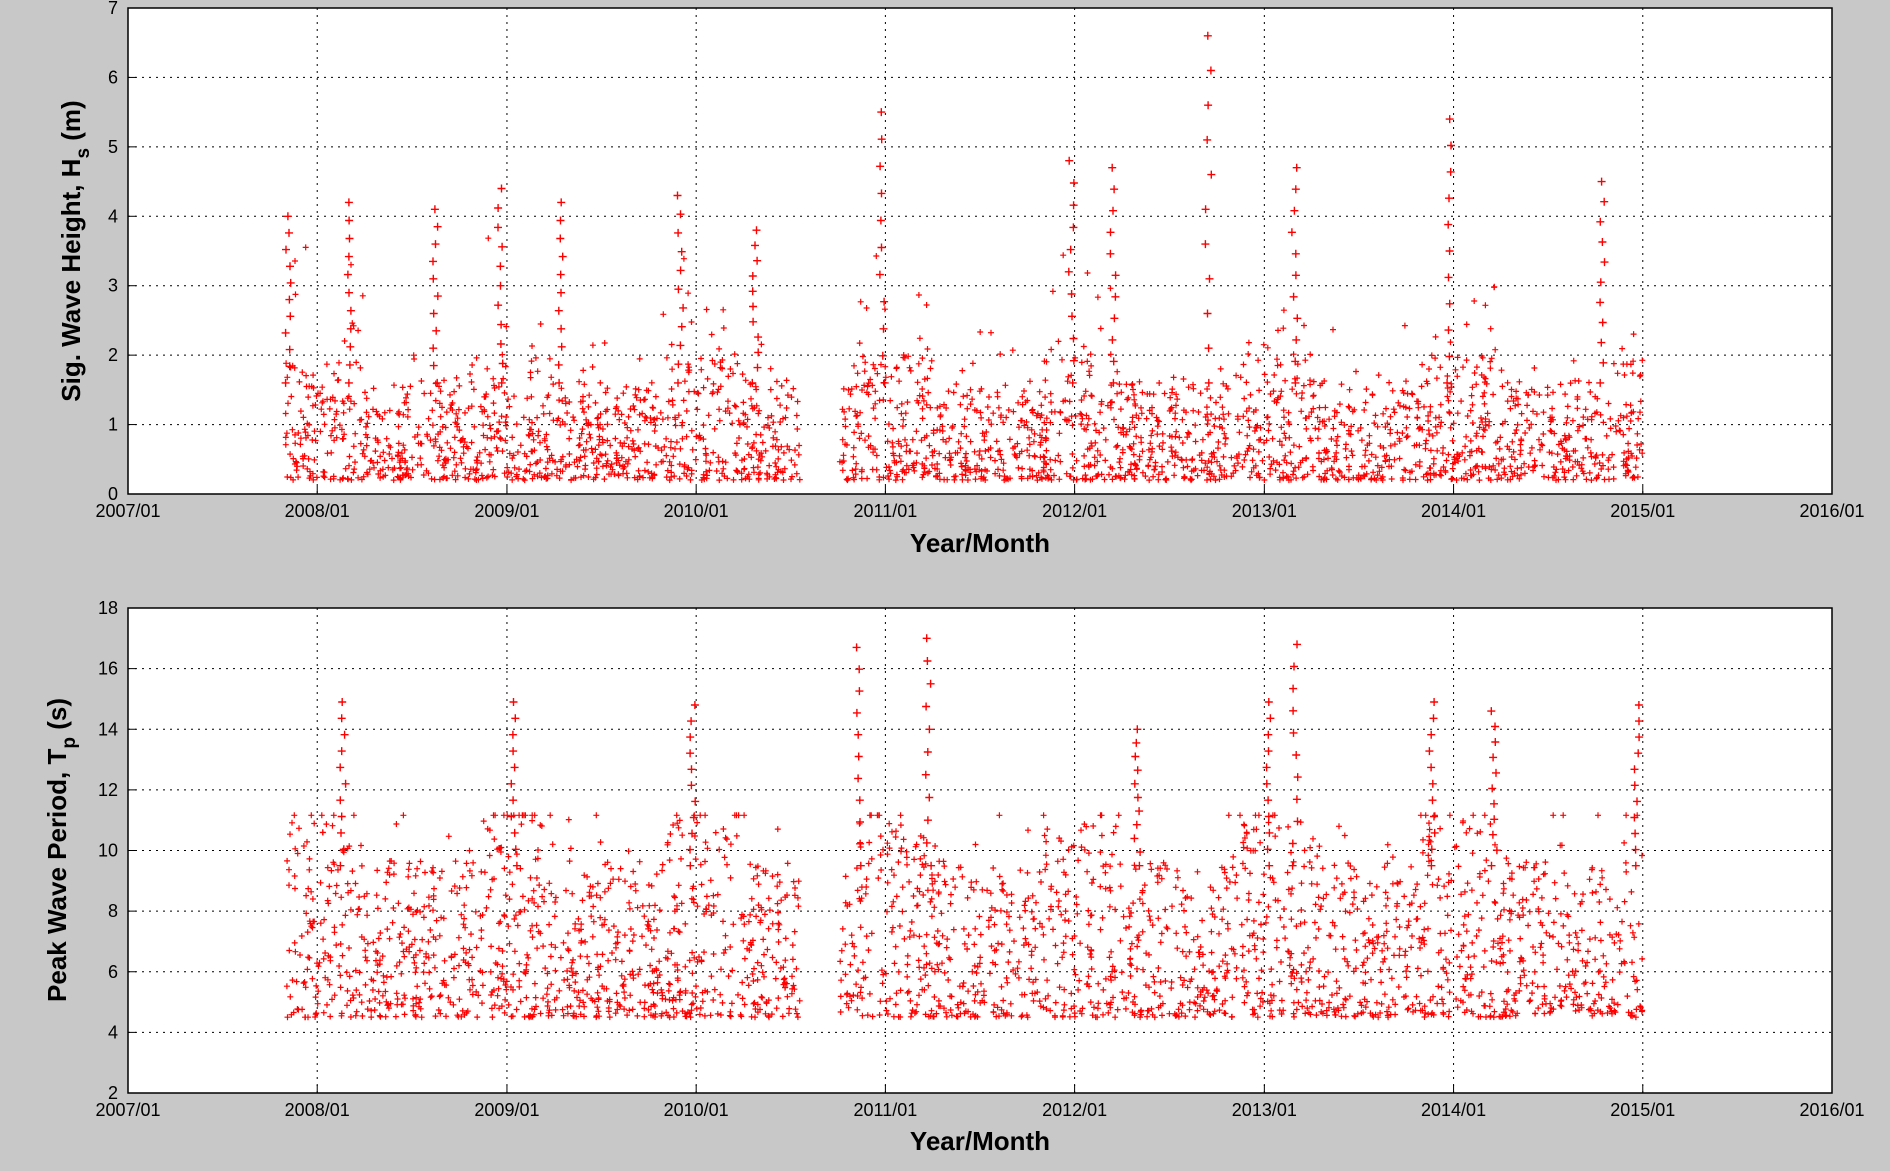 The image size is (1890, 1171). I want to click on tp-x-tick-label: 2007/01, so click(127, 1110).